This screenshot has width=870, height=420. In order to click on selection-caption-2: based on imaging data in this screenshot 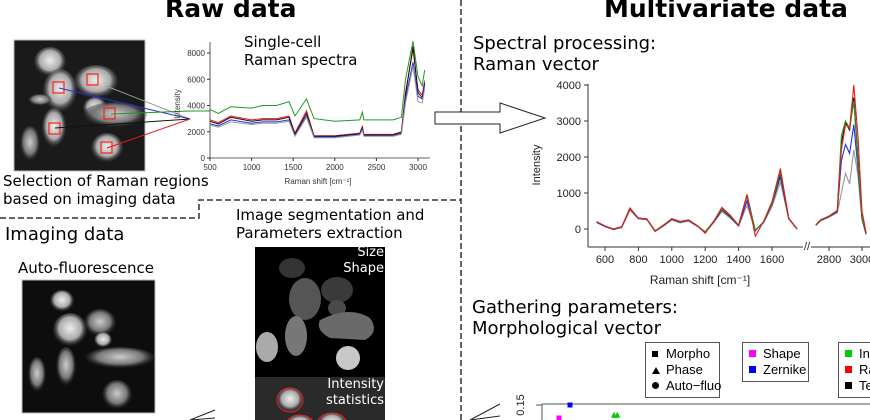, I will do `click(89, 199)`.